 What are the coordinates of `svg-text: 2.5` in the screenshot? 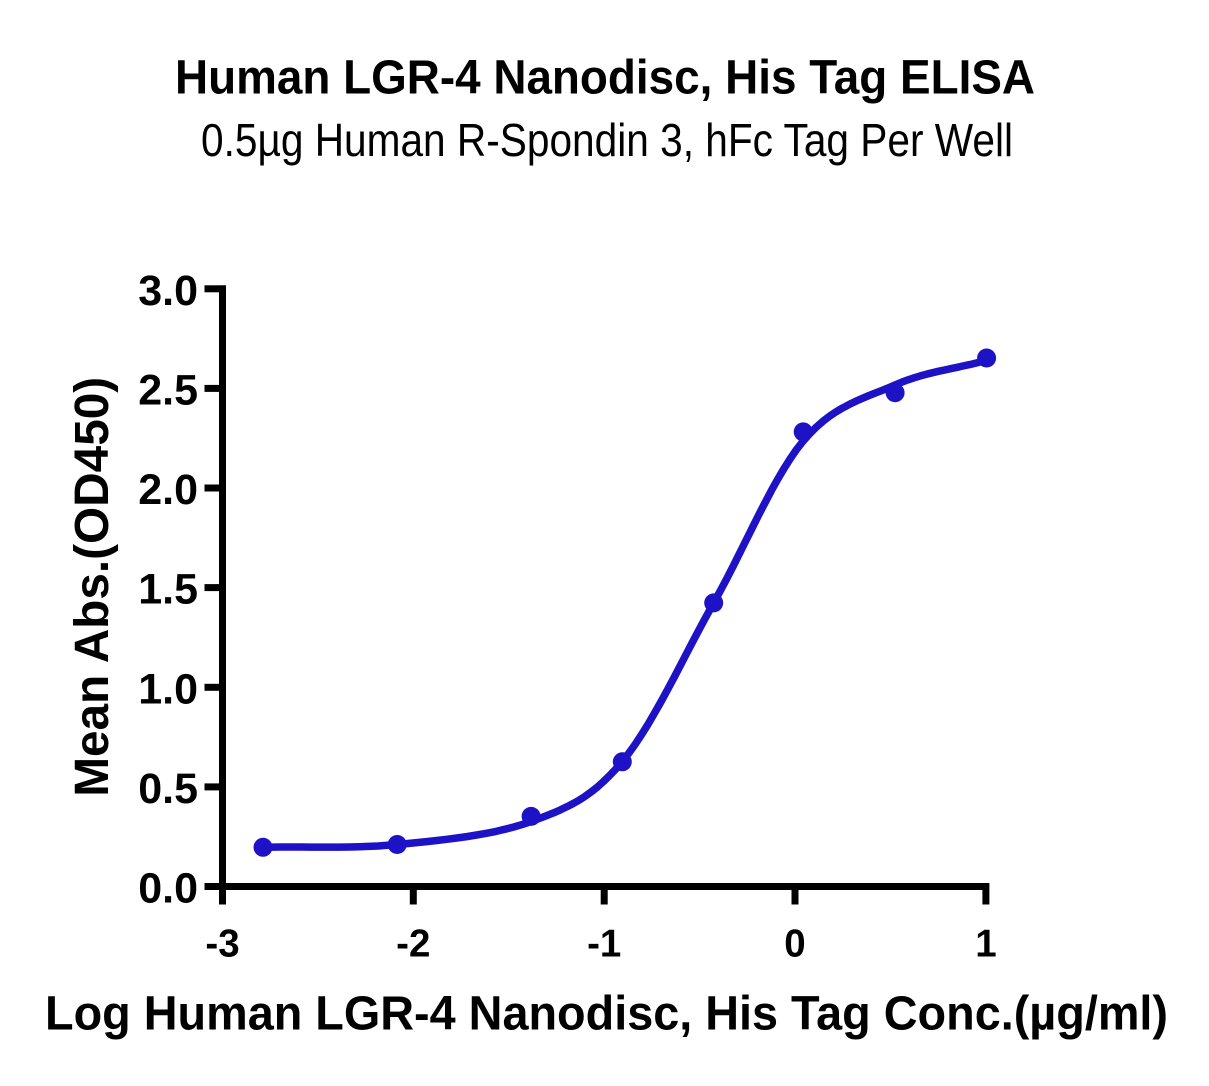 It's located at (168, 390).